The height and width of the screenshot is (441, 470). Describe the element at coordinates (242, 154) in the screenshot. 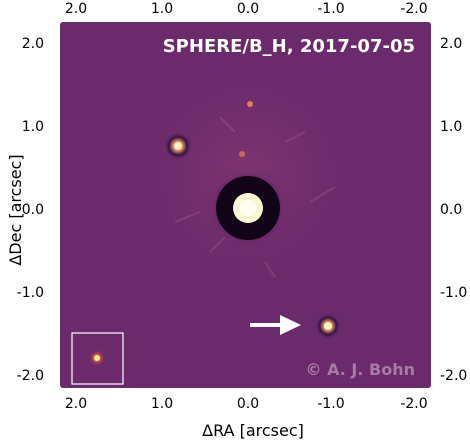

I see `faint-source-middle` at that location.